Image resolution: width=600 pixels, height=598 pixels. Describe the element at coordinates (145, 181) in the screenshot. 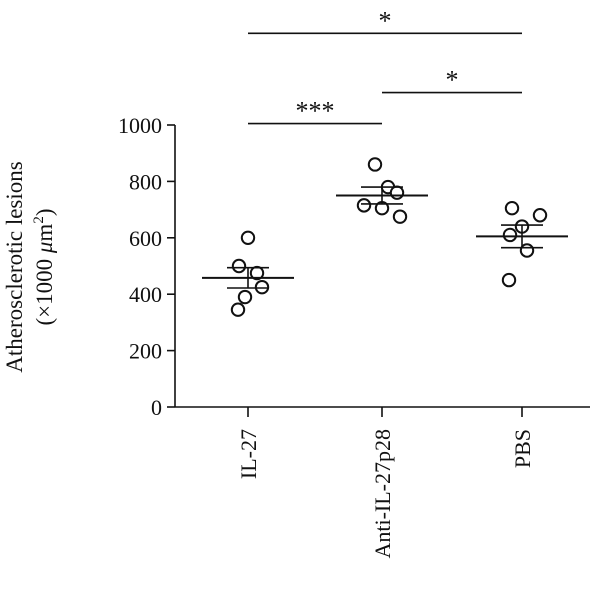

I see `y-tick-label: 800` at that location.